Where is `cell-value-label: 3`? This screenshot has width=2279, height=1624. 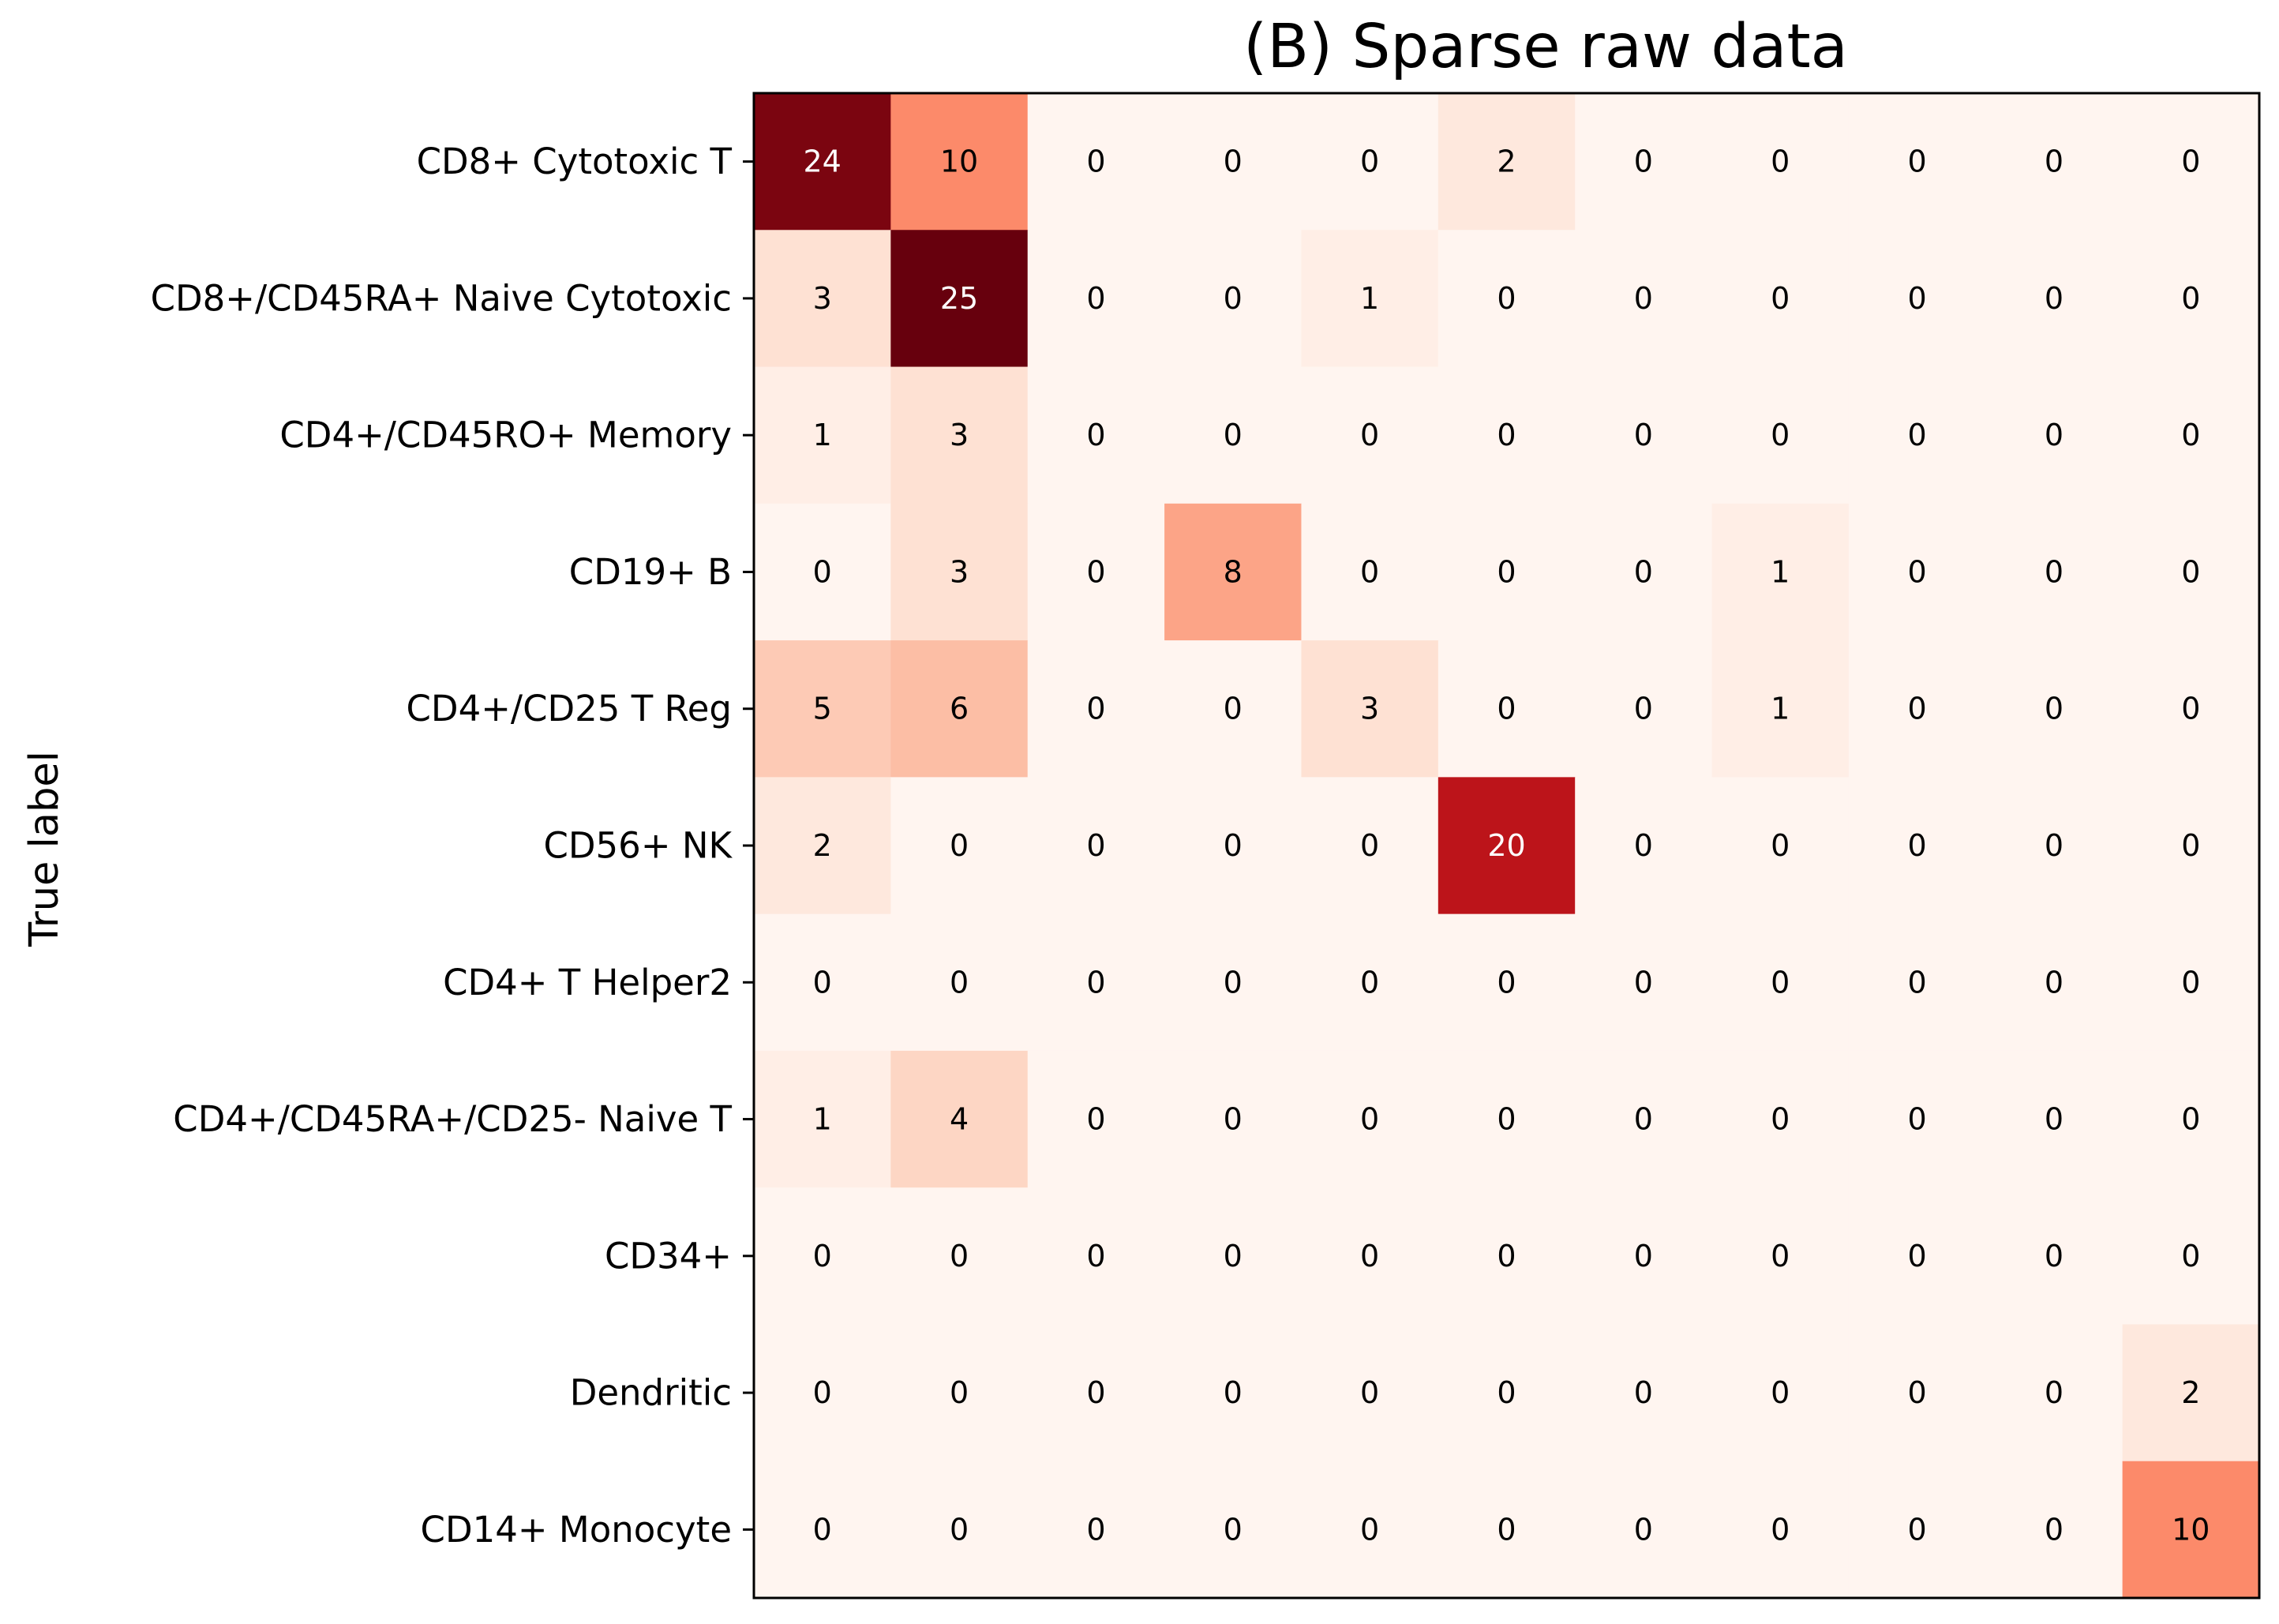 cell-value-label: 3 is located at coordinates (959, 435).